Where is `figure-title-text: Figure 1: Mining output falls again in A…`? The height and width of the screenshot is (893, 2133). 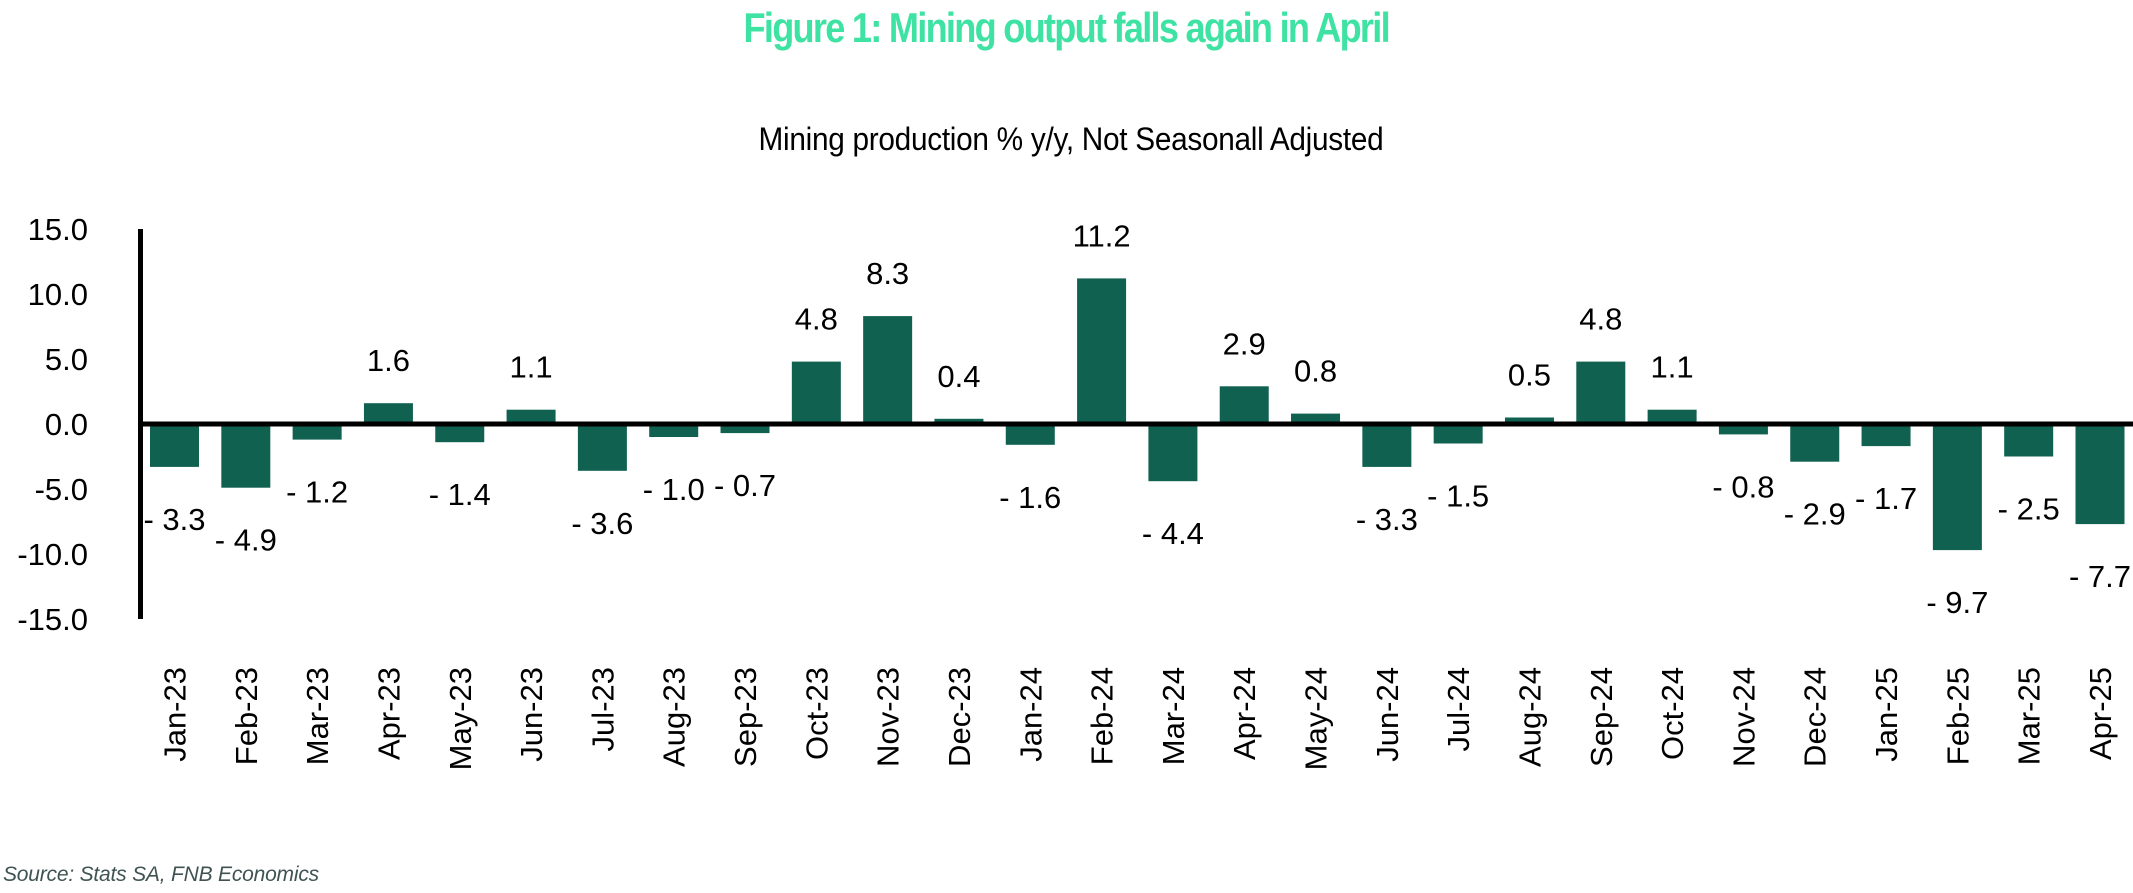
figure-title-text: Figure 1: Mining output falls again in A… is located at coordinates (1067, 27).